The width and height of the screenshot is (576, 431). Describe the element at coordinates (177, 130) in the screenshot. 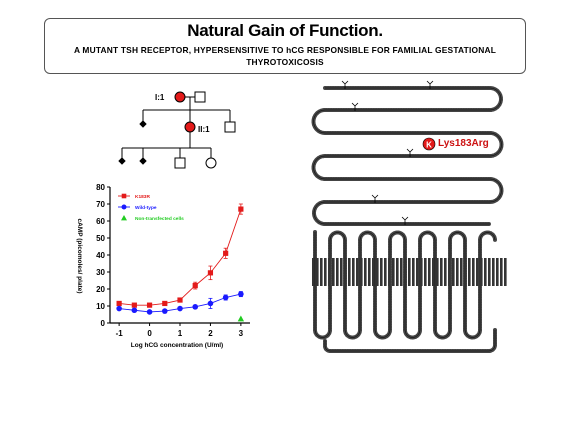

I see `pedigree` at that location.